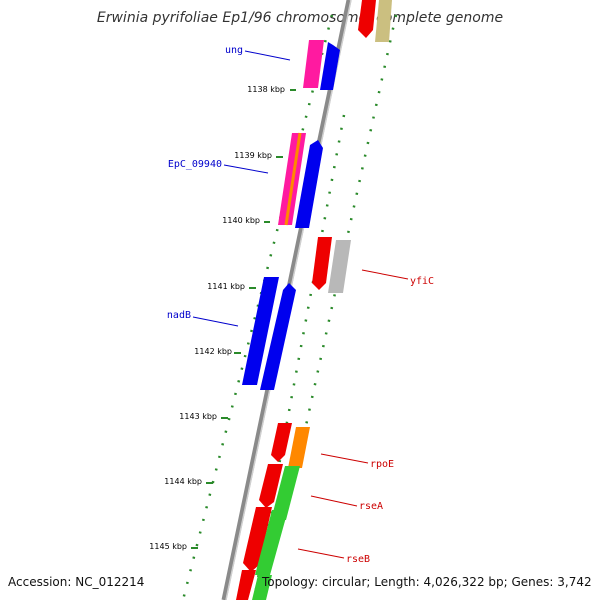  What do you see at coordinates (383, 21) in the screenshot?
I see `gene-feature-top-olive` at bounding box center [383, 21].